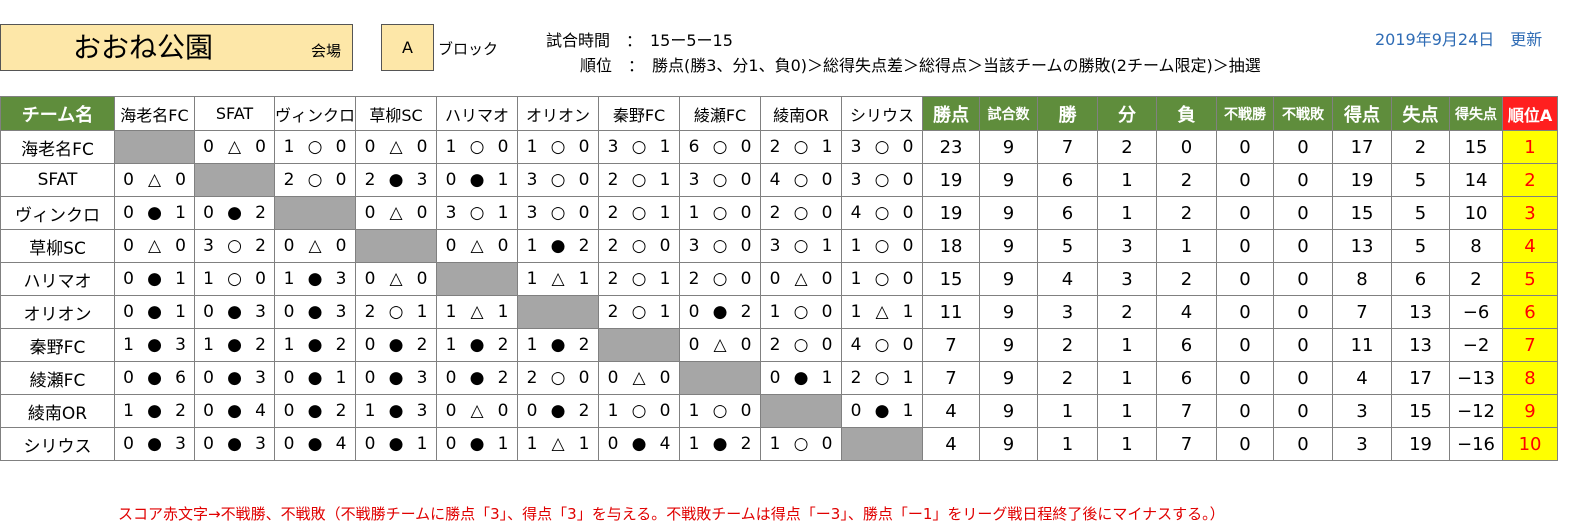 This screenshot has width=1585, height=531. What do you see at coordinates (775, 180) in the screenshot?
I see `goals-for: 4` at bounding box center [775, 180].